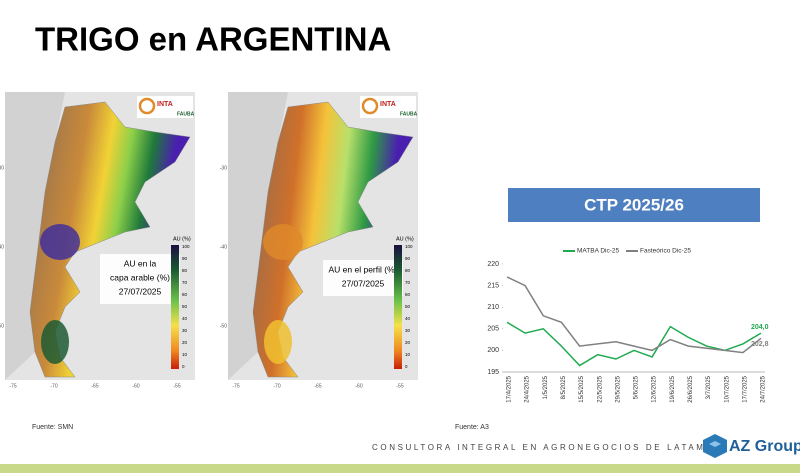  Describe the element at coordinates (409, 246) in the screenshot. I see `colorbar-tick: 100` at that location.